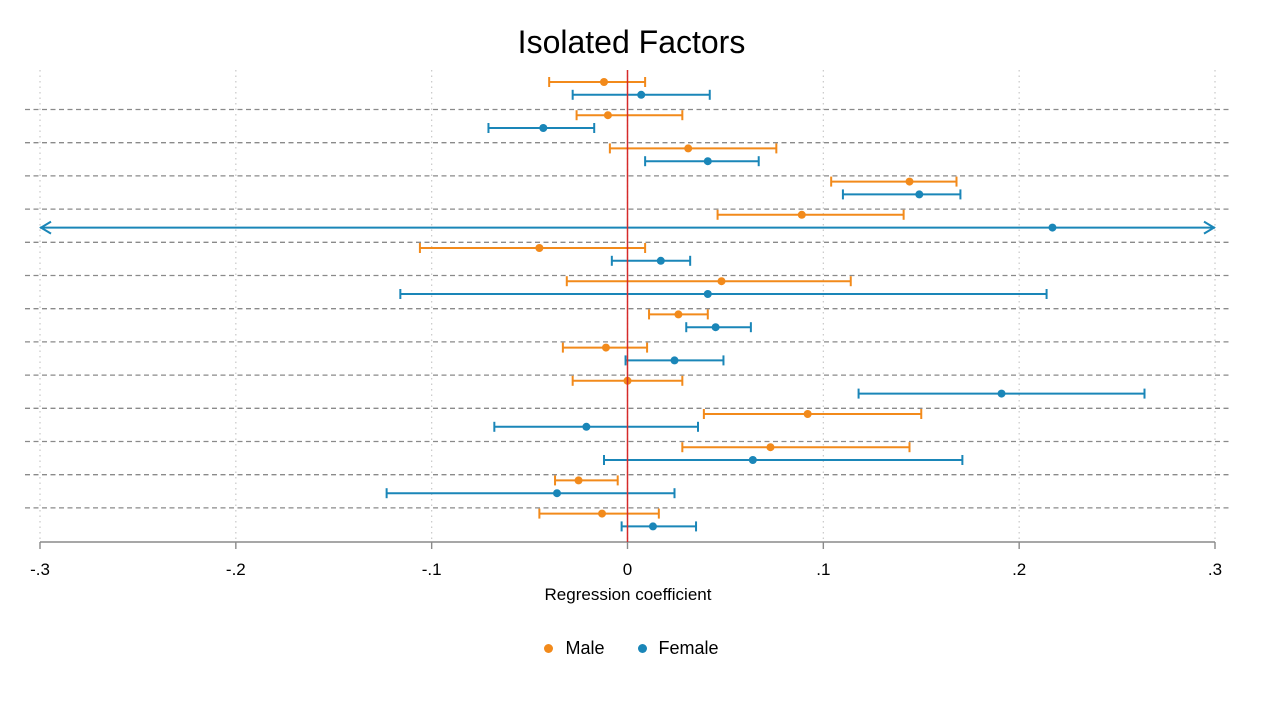  I want to click on x-tick-label: -.3, so click(40, 569).